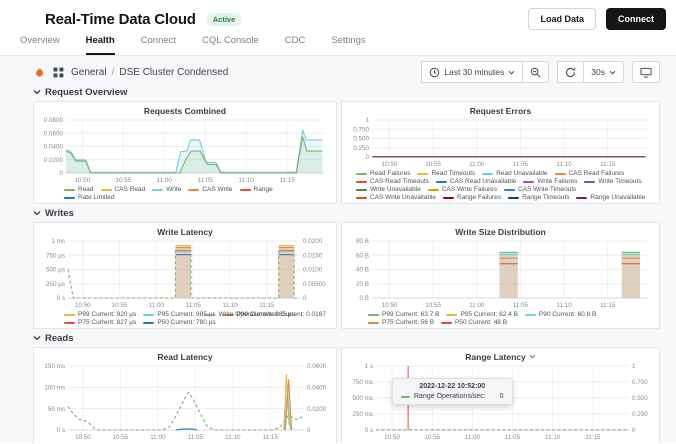  I want to click on time-range-picker: Last 30 minutes, so click(472, 72).